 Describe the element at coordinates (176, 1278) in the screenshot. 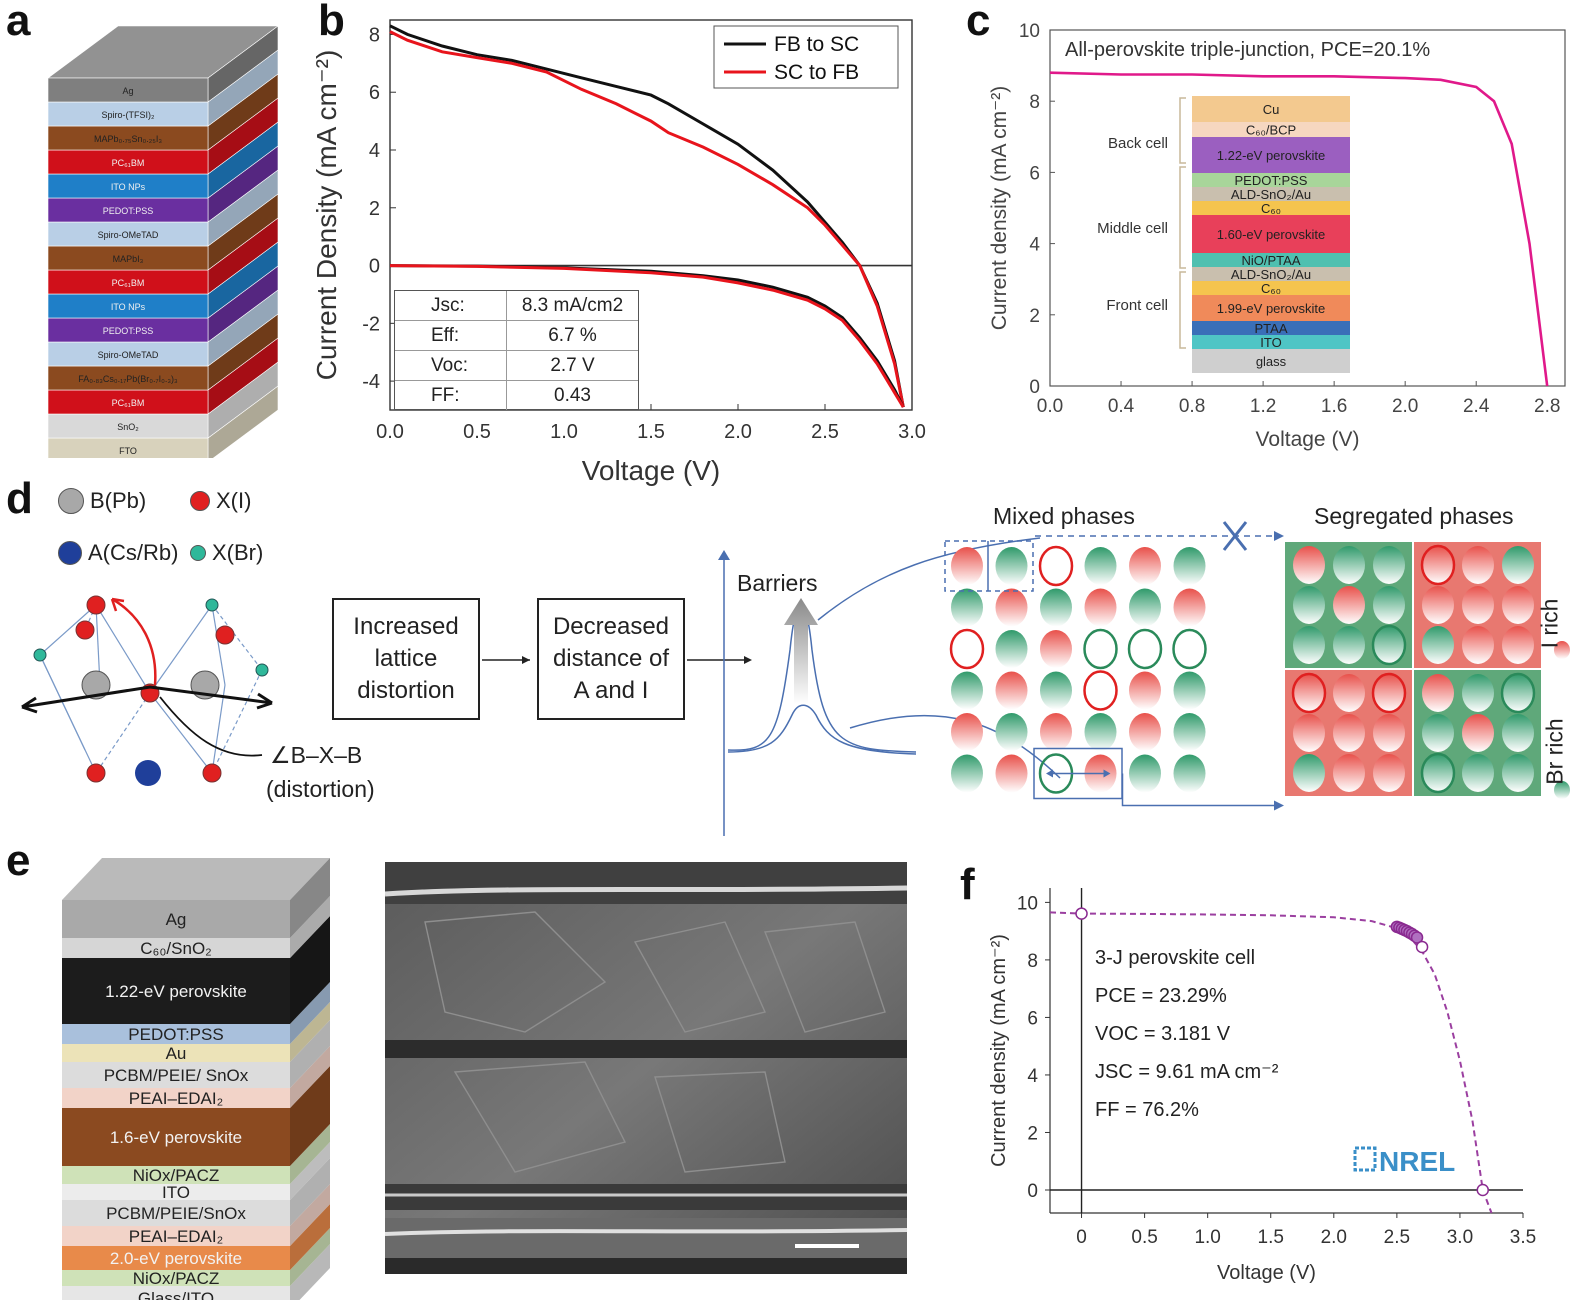

I see `layer-label-13: NiOx/PACZ` at that location.